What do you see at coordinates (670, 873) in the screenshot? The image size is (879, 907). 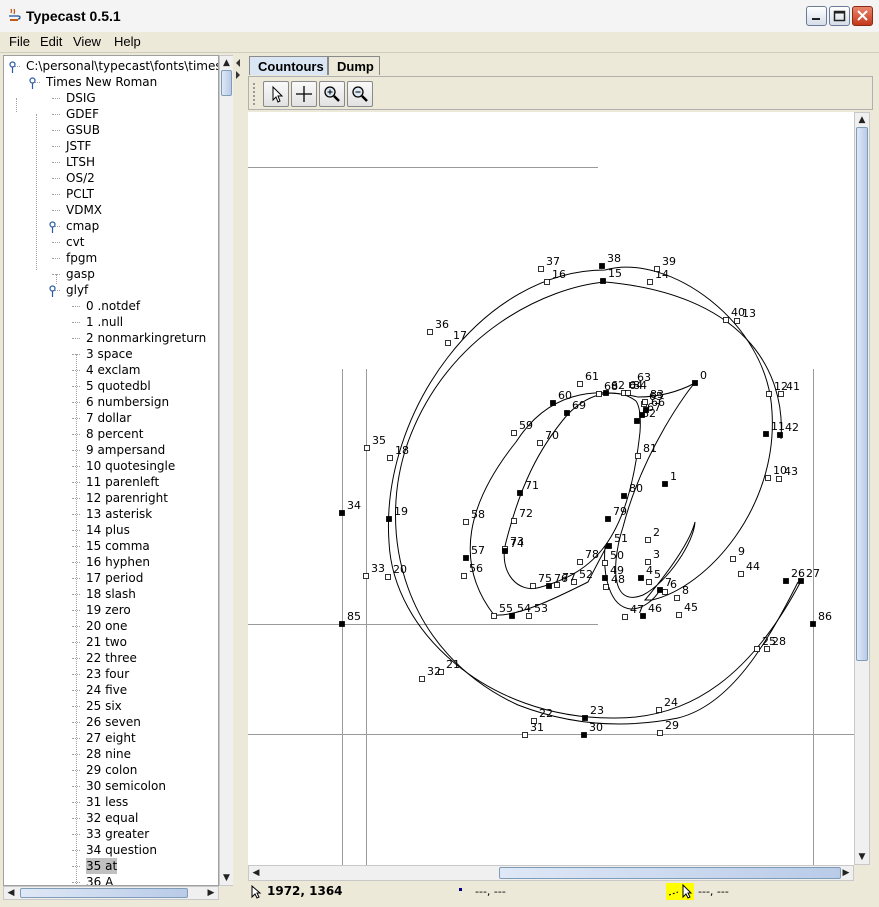 I see `canvas-hscroll-thumb` at bounding box center [670, 873].